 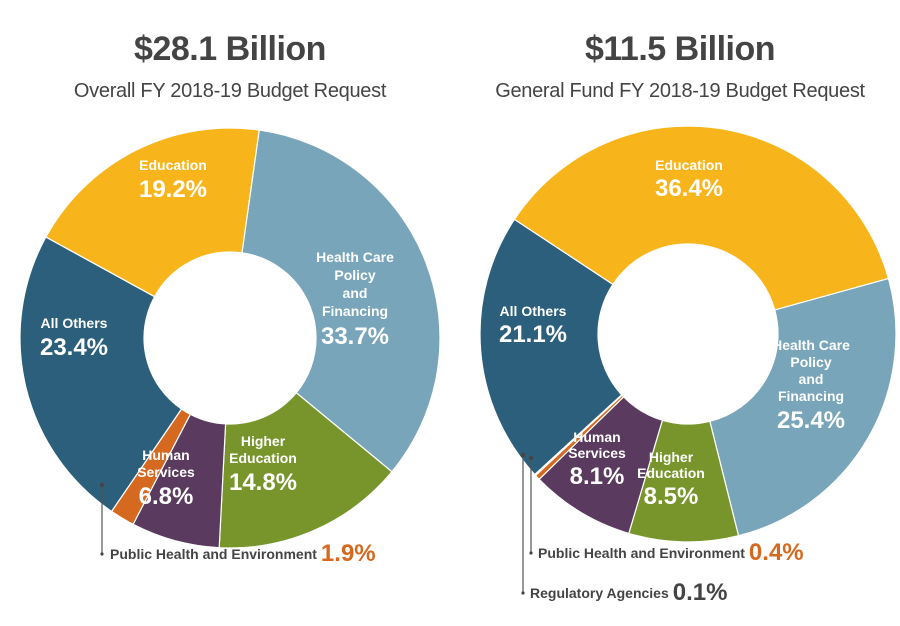 I want to click on slice-value-text: 36.4%, so click(x=689, y=188).